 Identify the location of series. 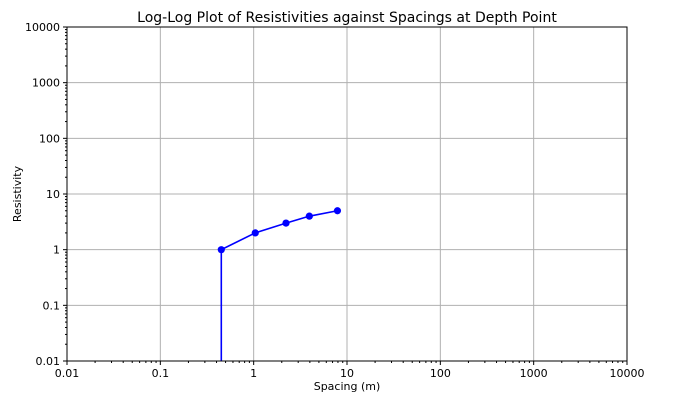
(279, 284).